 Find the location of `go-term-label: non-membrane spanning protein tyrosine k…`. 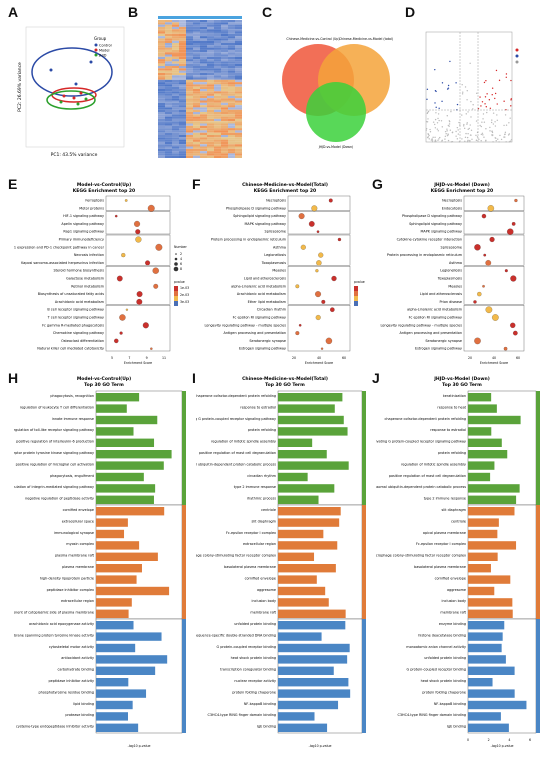

go-term-label: non-membrane spanning protein tyrosine k… is located at coordinates (54, 635).